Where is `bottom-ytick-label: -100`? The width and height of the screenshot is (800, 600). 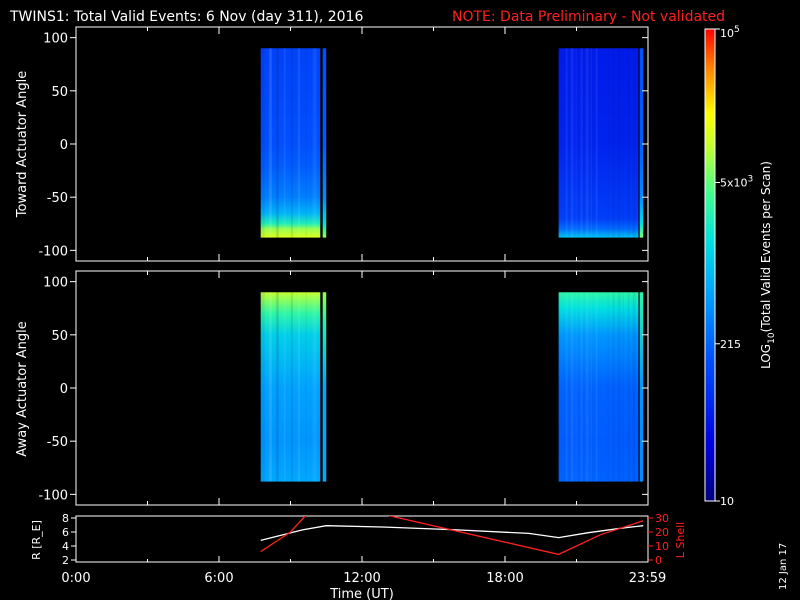
bottom-ytick-label: -100 is located at coordinates (53, 495).